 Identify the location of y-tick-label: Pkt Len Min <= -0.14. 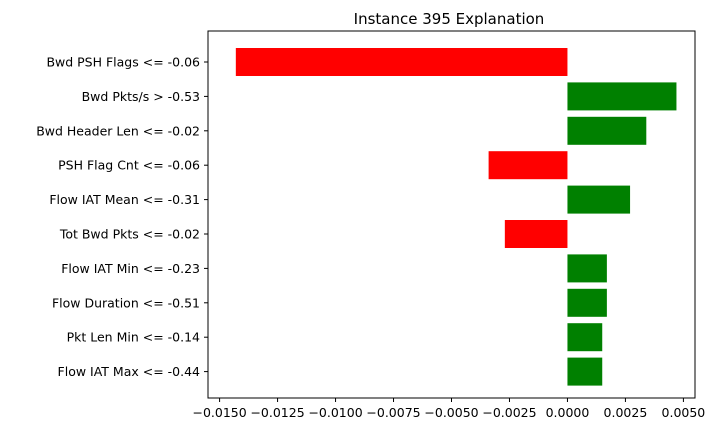
(133, 337).